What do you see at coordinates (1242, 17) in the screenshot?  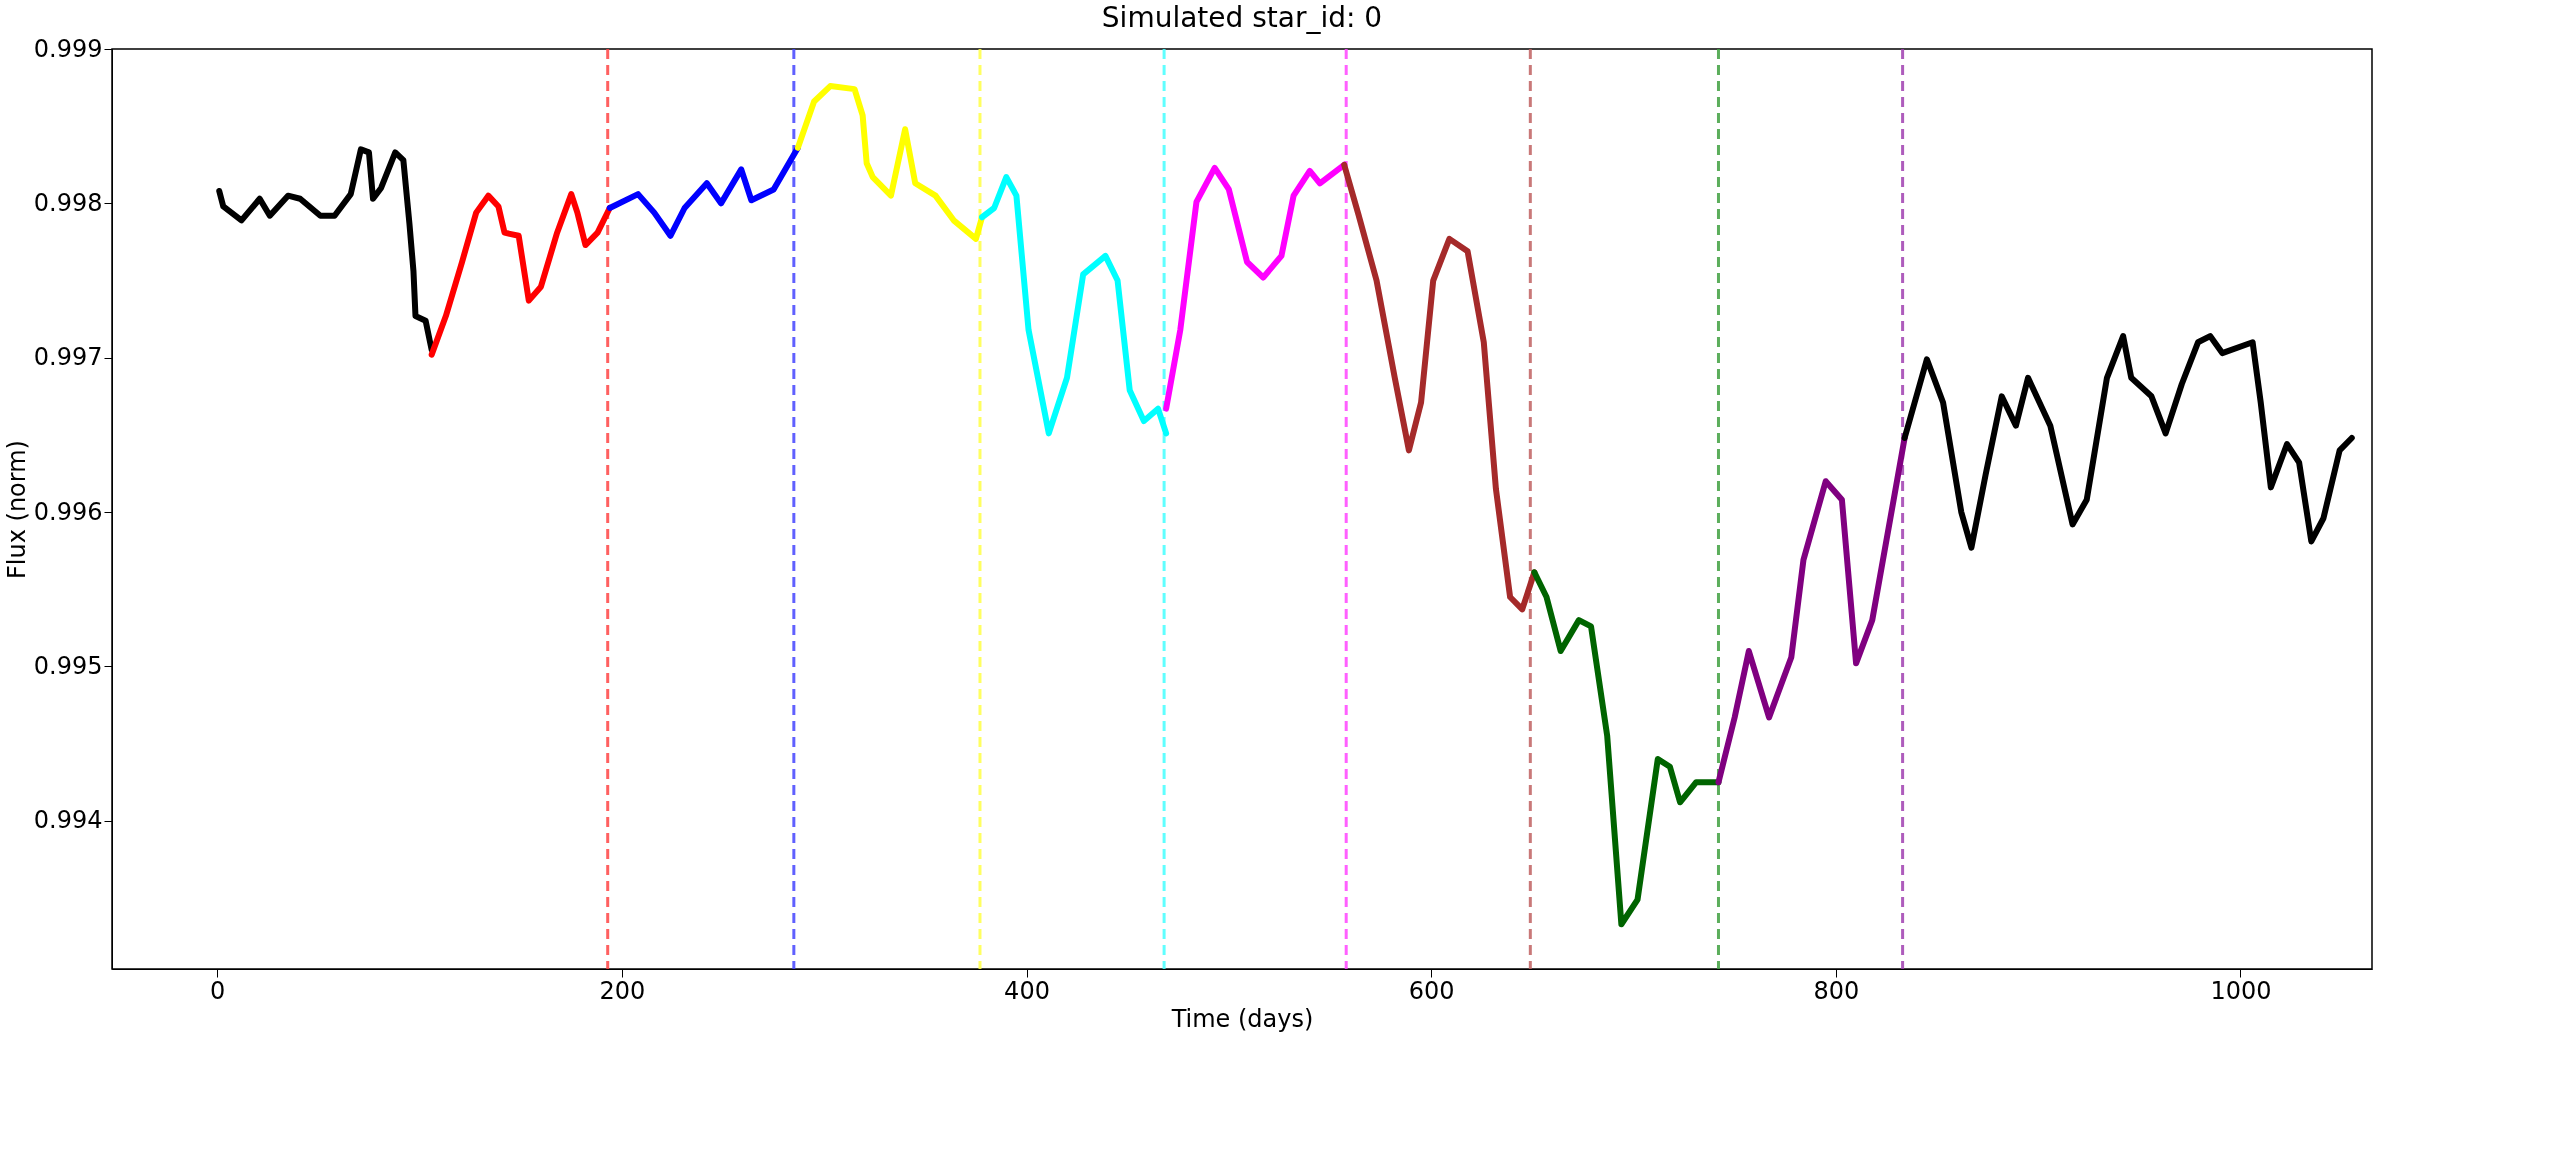 I see `chart-title: Simulated star_id: 0` at bounding box center [1242, 17].